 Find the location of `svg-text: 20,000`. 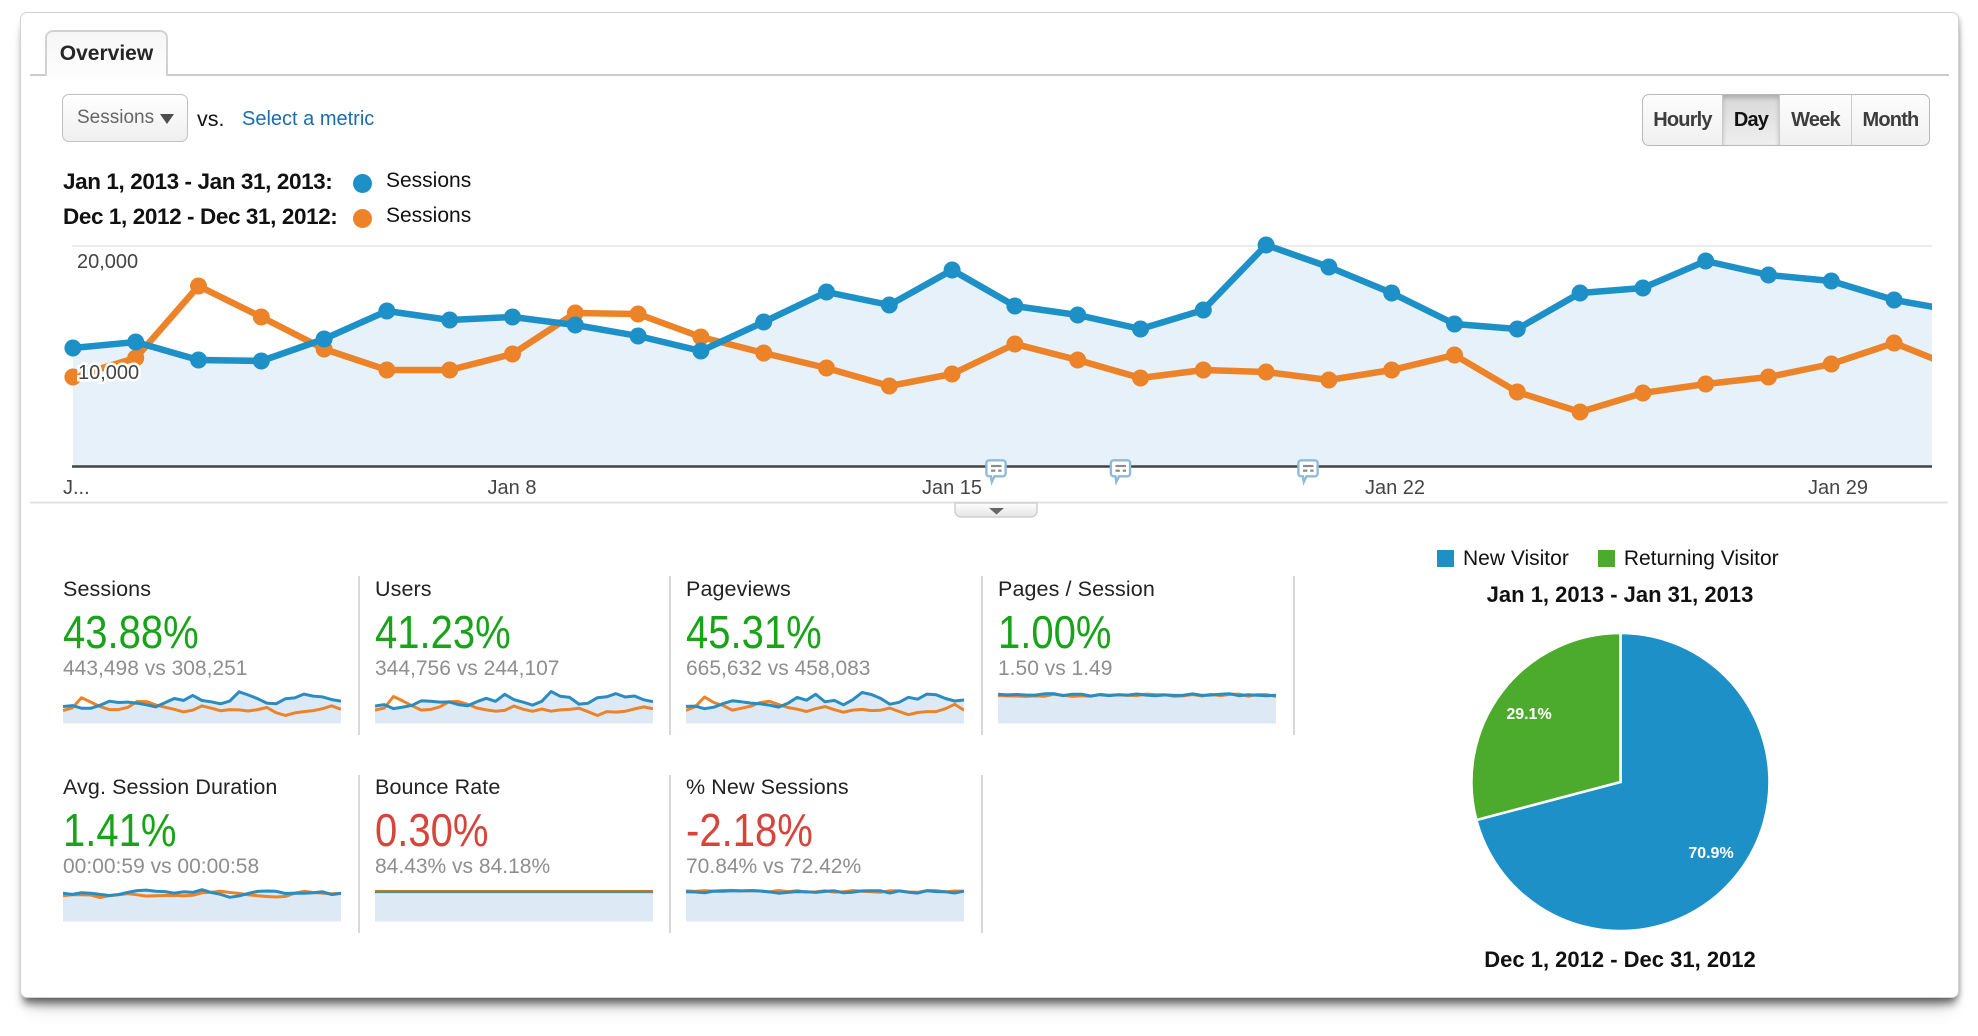

svg-text: 20,000 is located at coordinates (107, 262).